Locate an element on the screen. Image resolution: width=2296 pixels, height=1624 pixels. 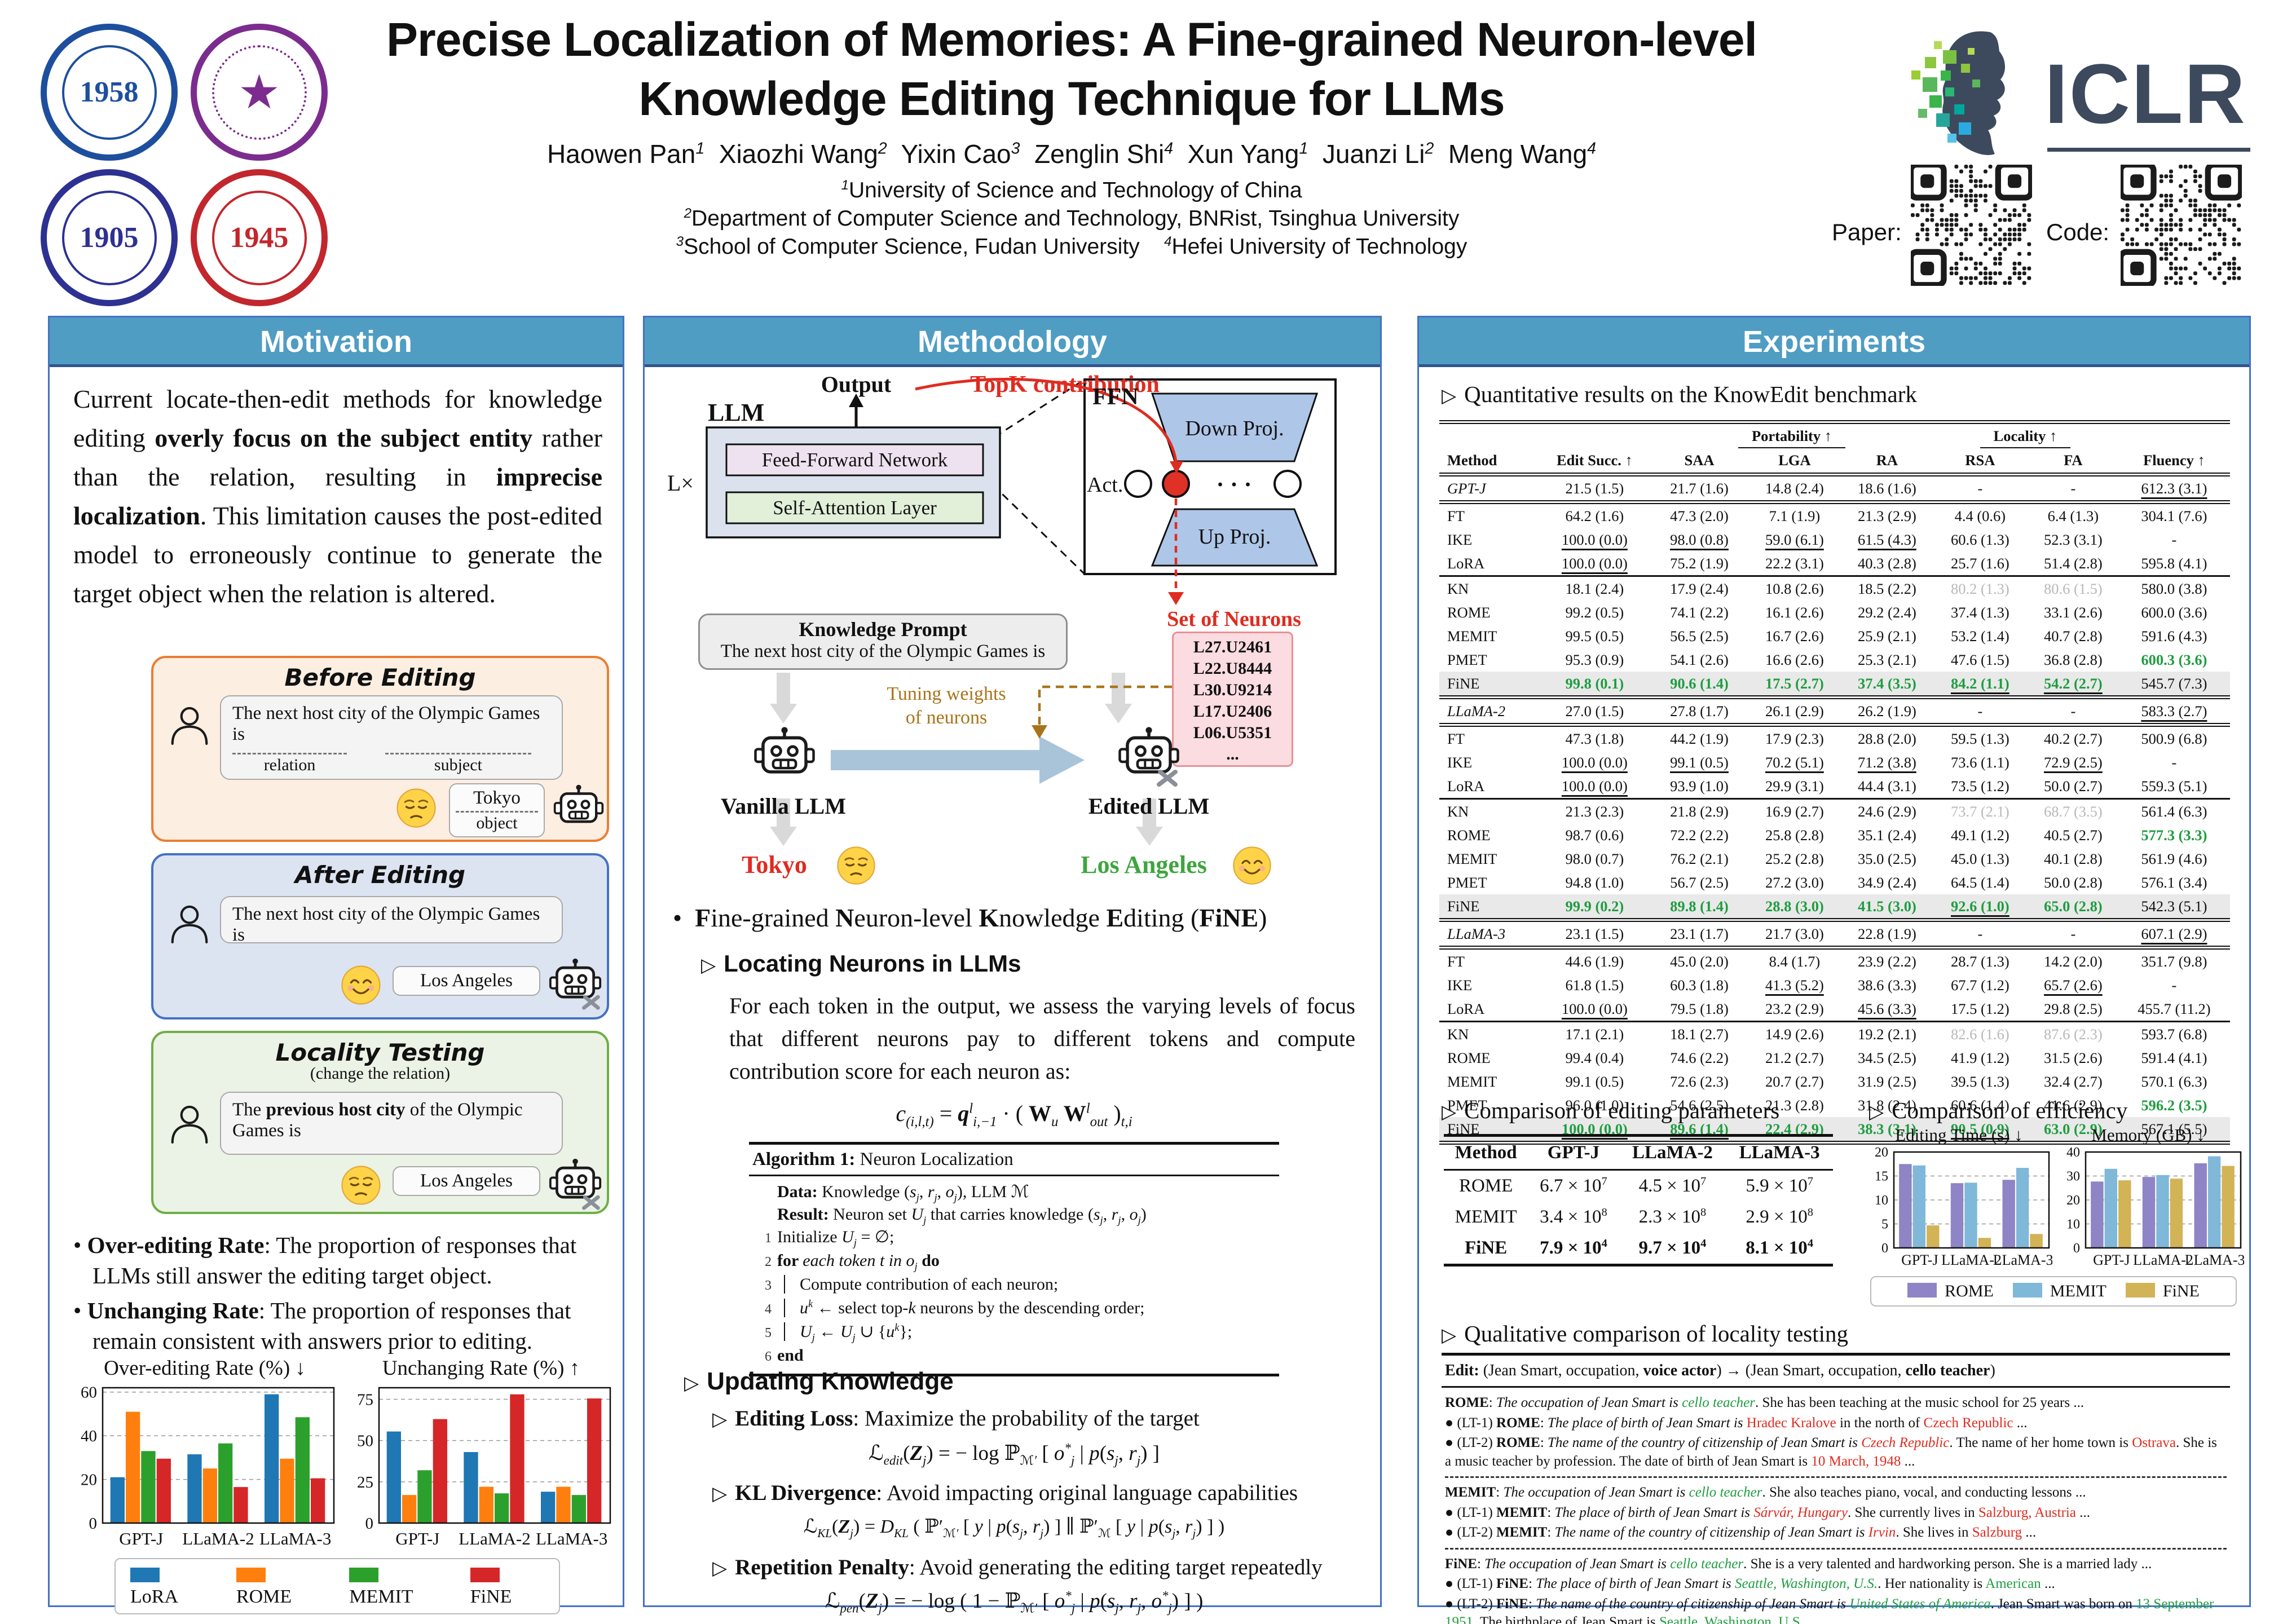
neuron-id: L30.U9214 is located at coordinates (1232, 690).